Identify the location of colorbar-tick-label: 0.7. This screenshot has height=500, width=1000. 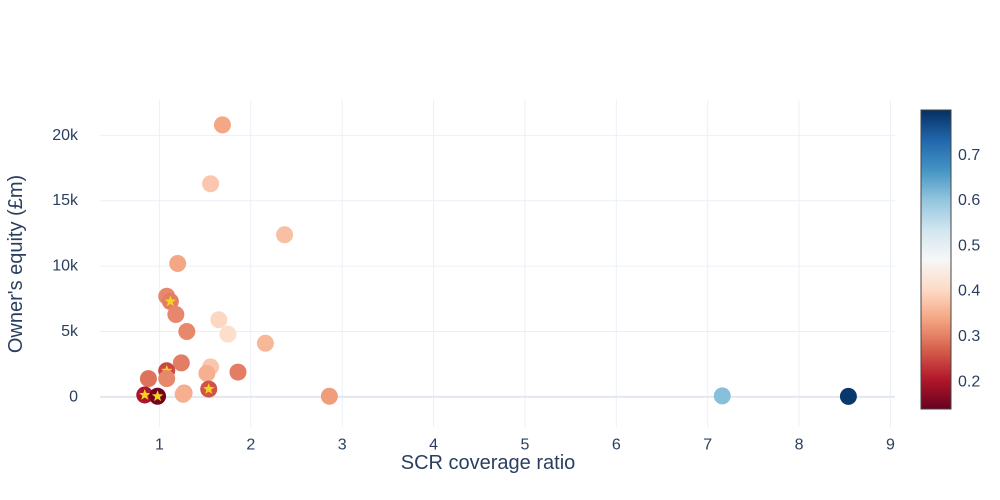
(969, 155).